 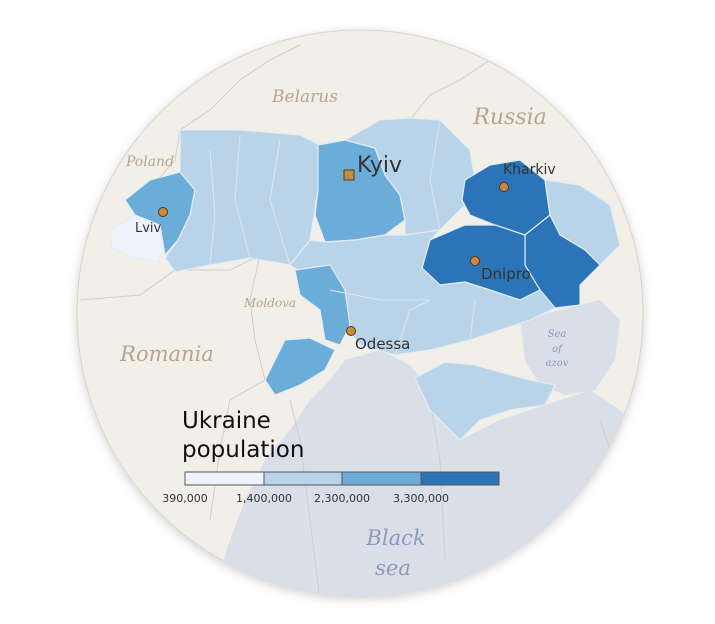 What do you see at coordinates (570, 347) in the screenshot?
I see `sea-of-azov` at bounding box center [570, 347].